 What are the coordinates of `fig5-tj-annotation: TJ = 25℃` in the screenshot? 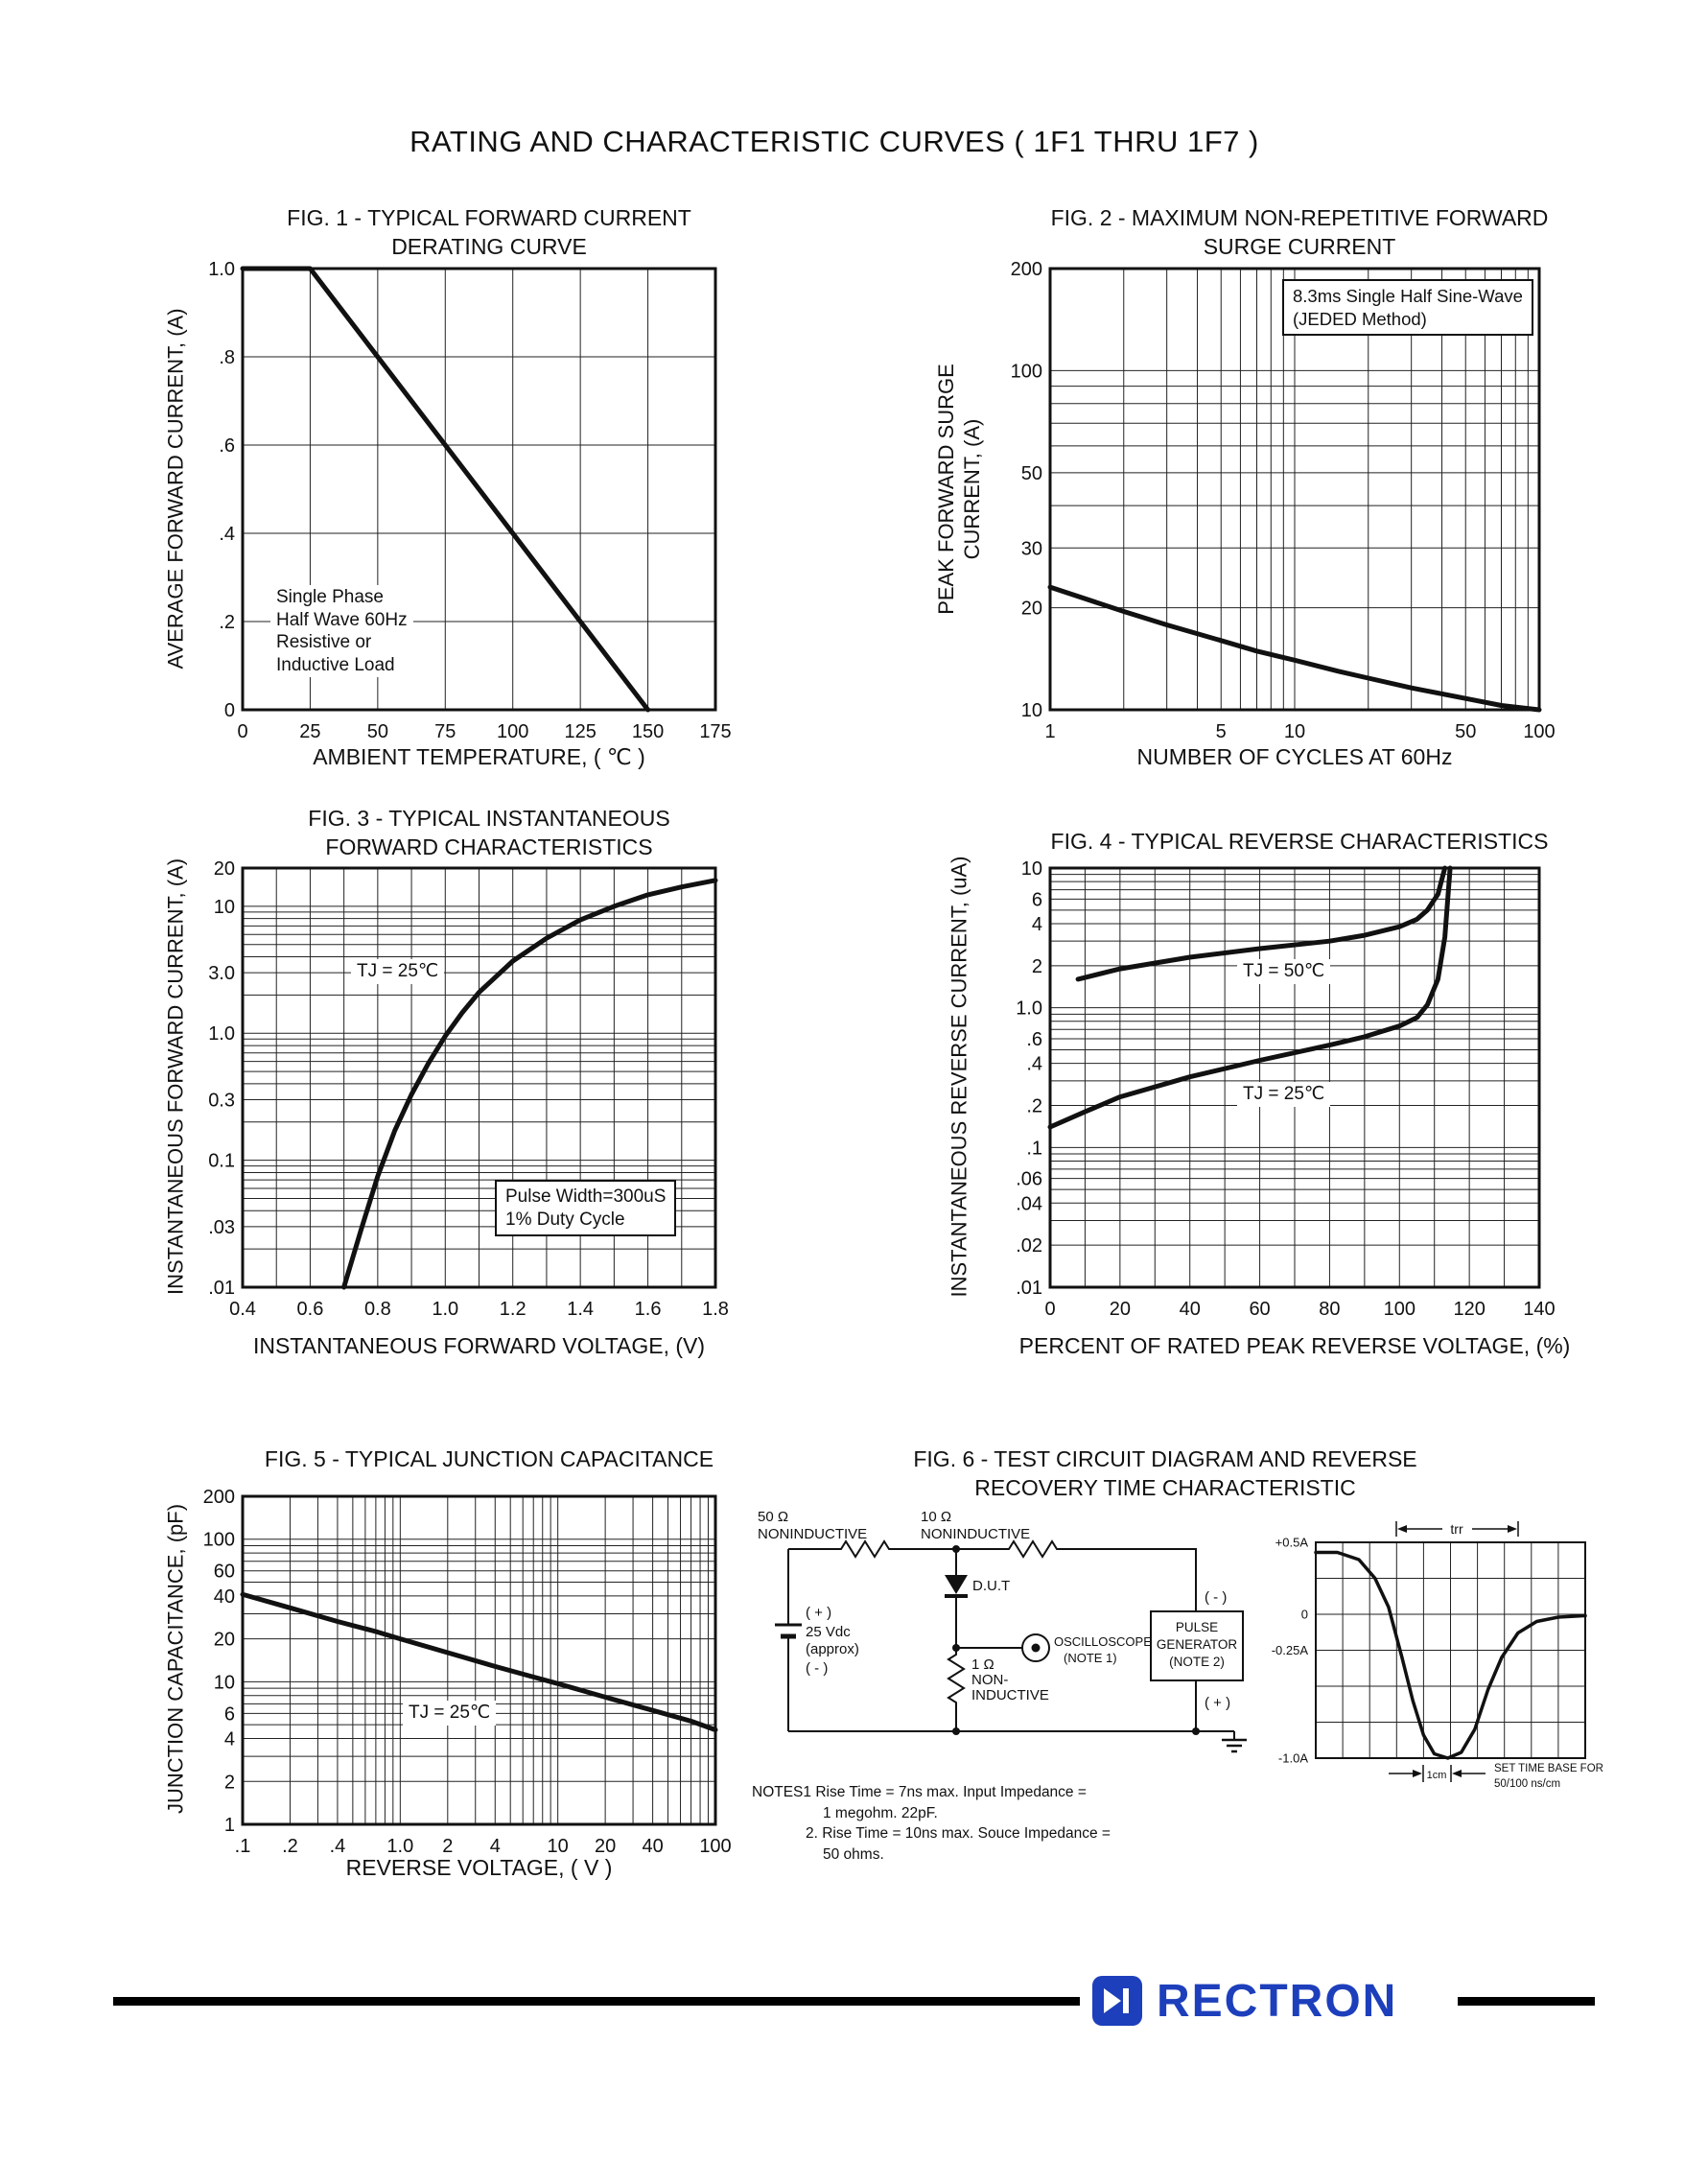 It's located at (450, 1713).